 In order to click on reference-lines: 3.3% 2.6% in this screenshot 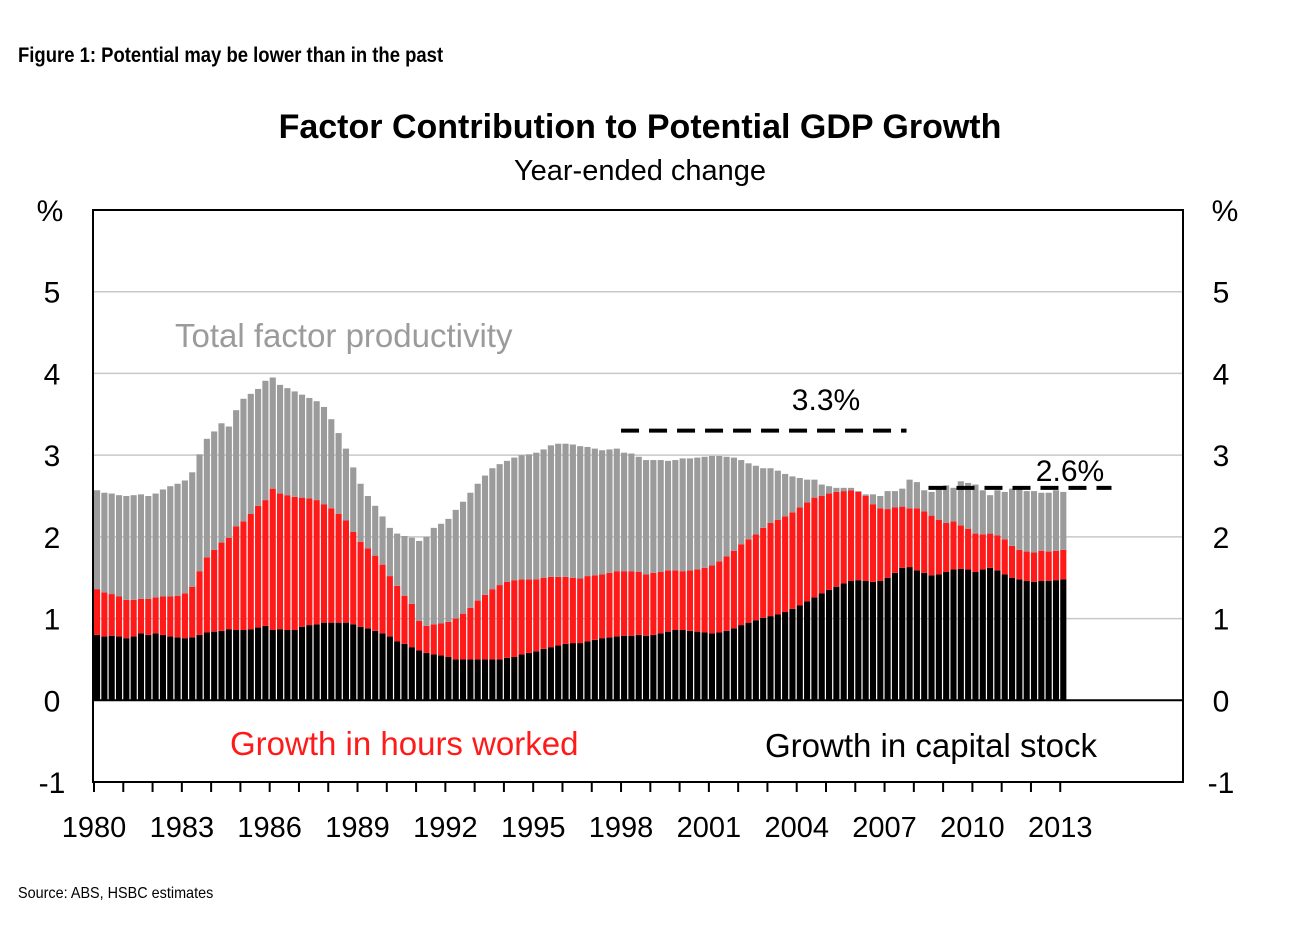, I will do `click(866, 437)`.